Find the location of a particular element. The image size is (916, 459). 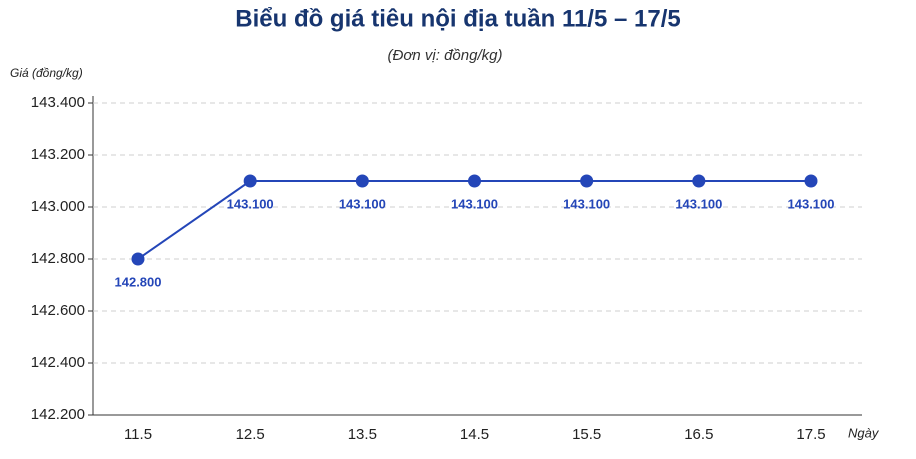

x-tick-label: 13.5 is located at coordinates (362, 434).